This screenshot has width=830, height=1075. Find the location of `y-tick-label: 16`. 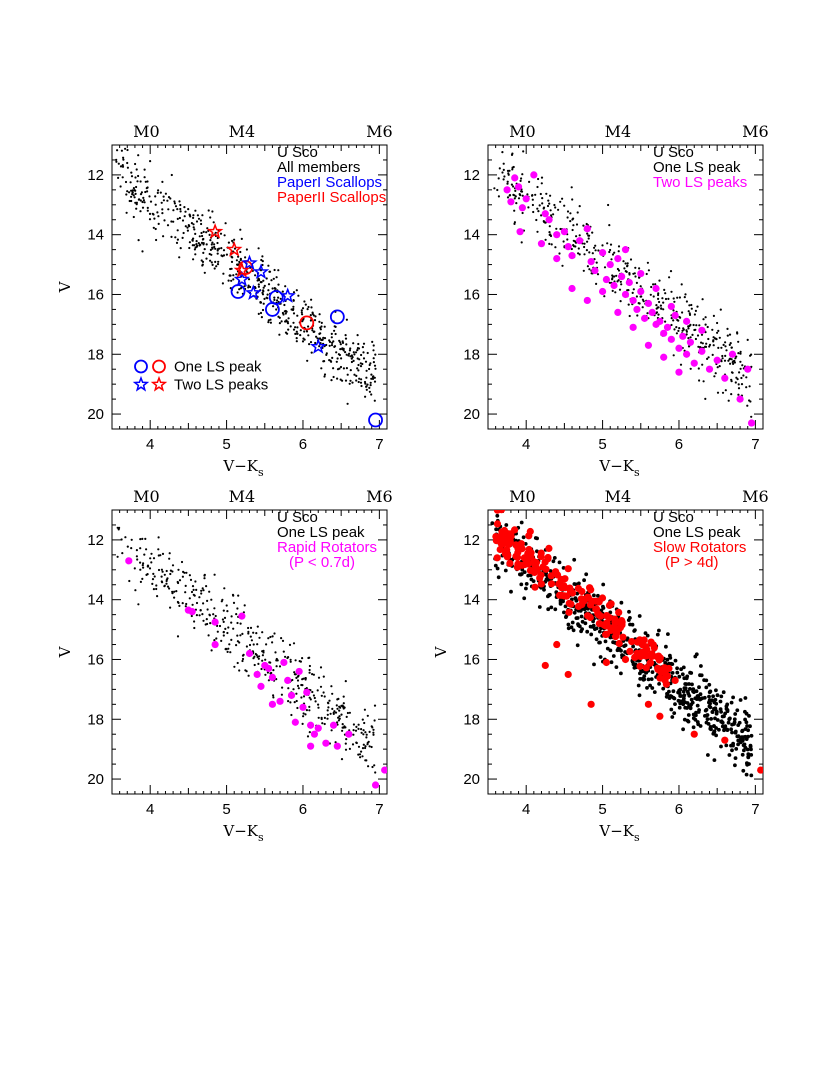

y-tick-label: 16 is located at coordinates (471, 659).